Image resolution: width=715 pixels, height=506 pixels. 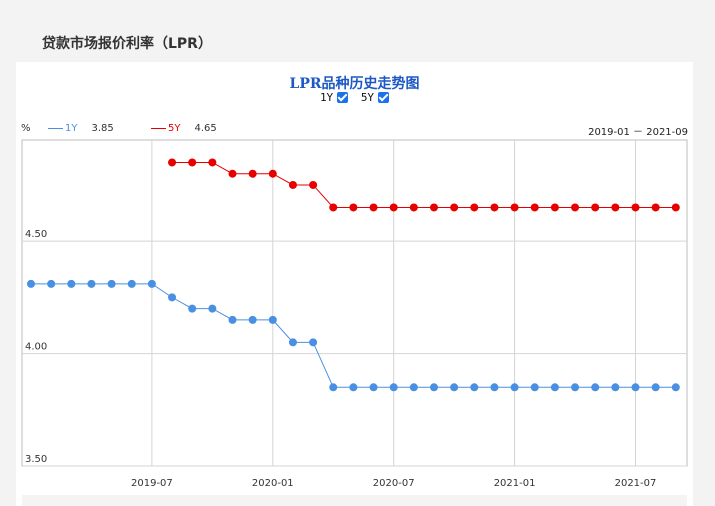 I want to click on page-title: 贷款市场报价利率（LPR）, so click(x=127, y=44).